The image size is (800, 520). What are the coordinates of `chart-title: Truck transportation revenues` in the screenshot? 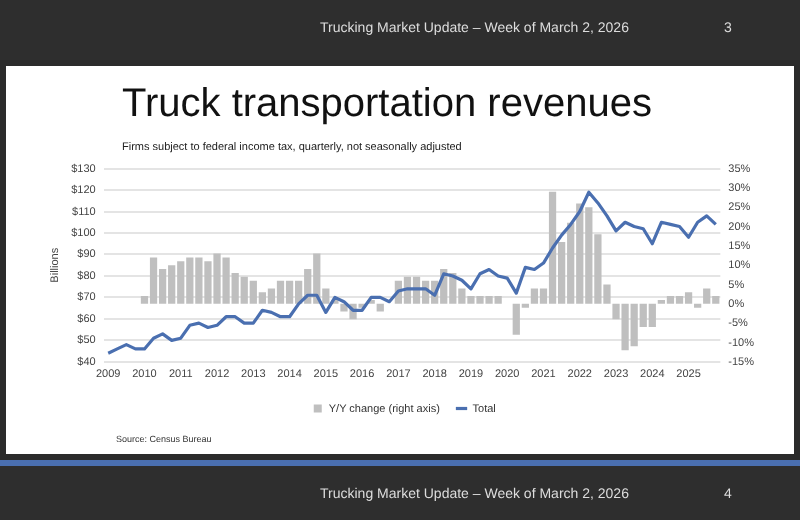 It's located at (387, 105).